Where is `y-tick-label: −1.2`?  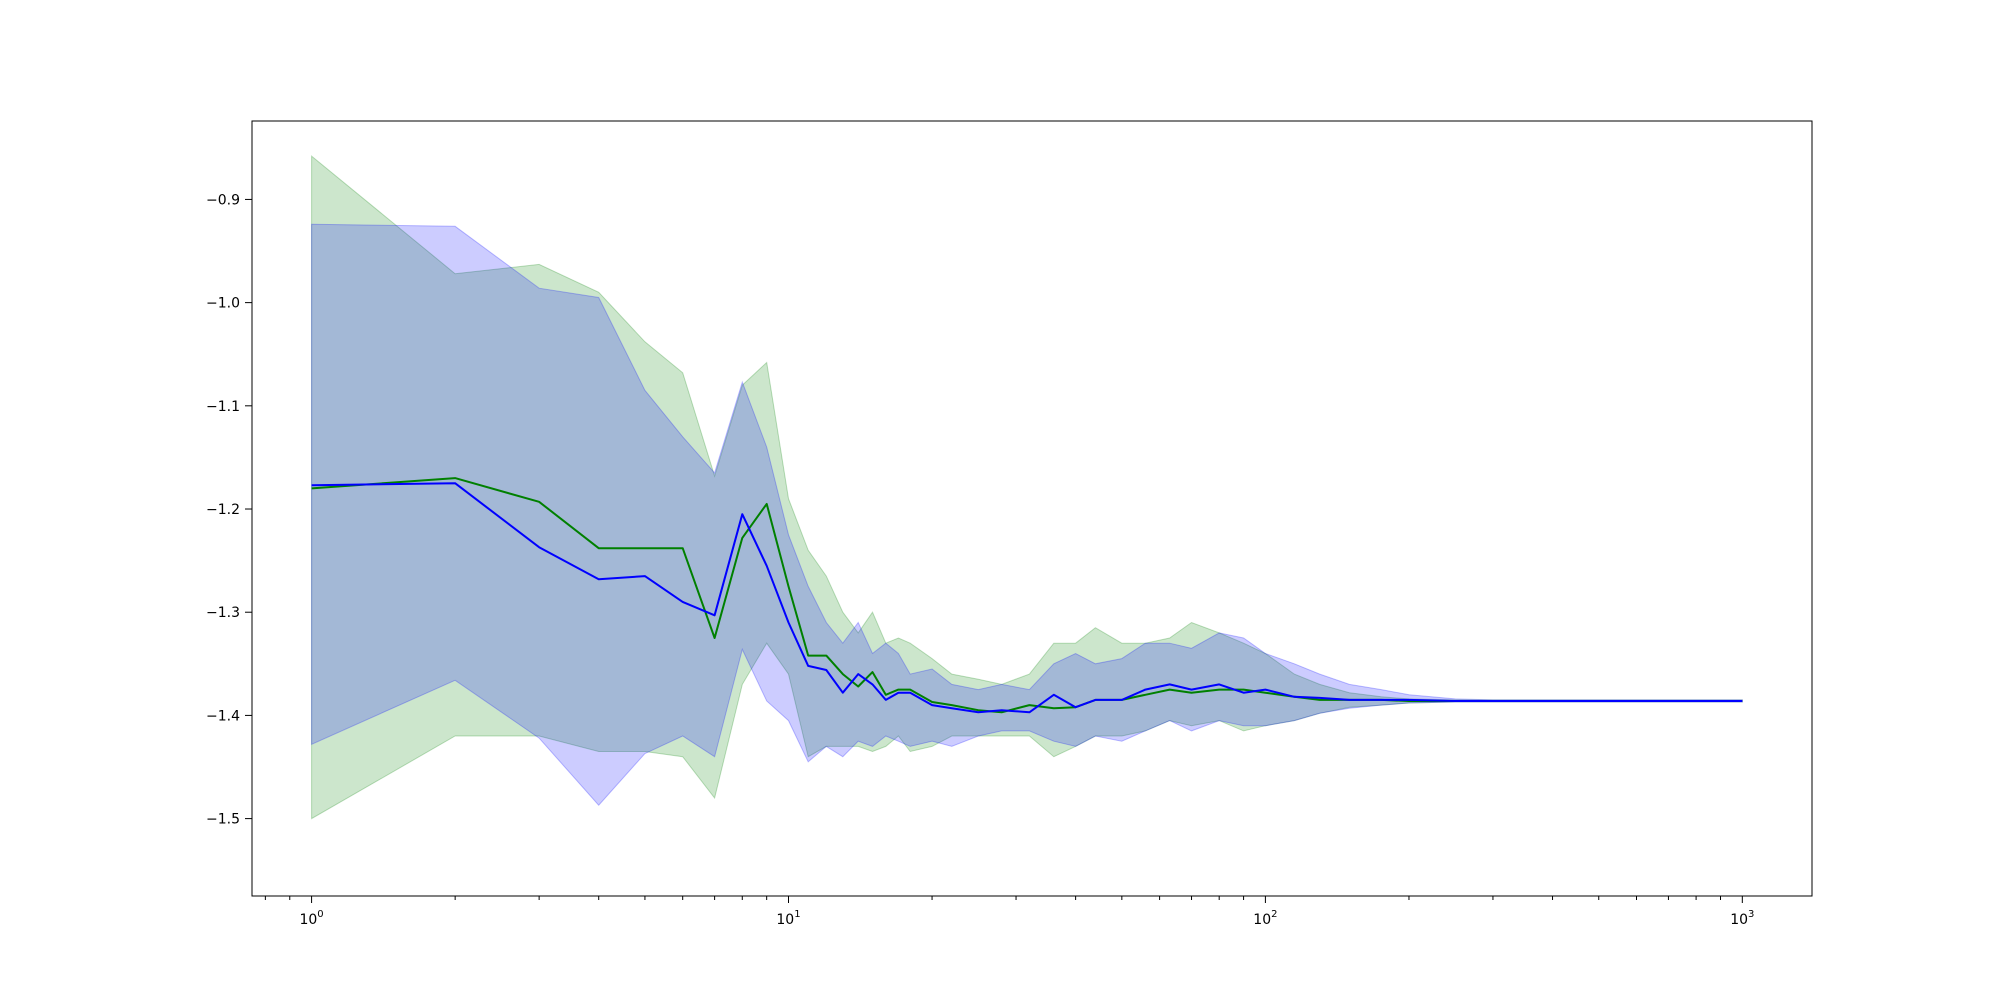 y-tick-label: −1.2 is located at coordinates (223, 510).